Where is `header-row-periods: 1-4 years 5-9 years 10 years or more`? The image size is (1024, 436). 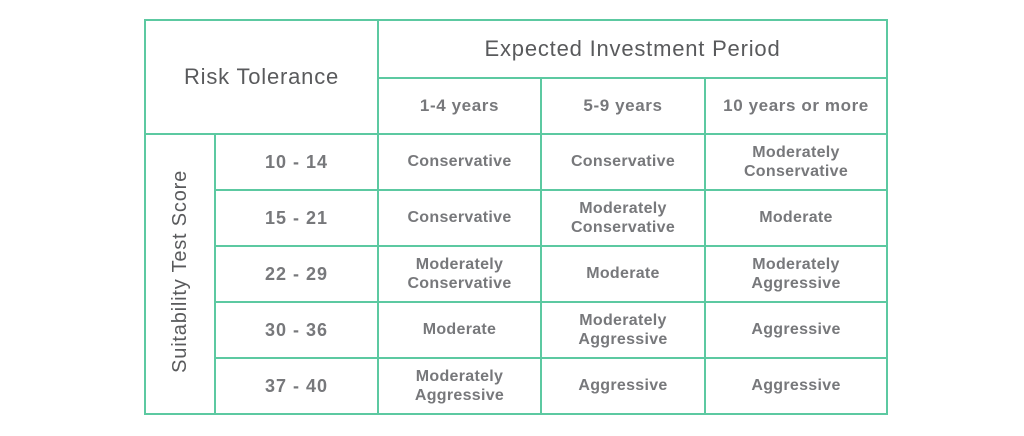
header-row-periods: 1-4 years 5-9 years 10 years or more is located at coordinates (517, 106).